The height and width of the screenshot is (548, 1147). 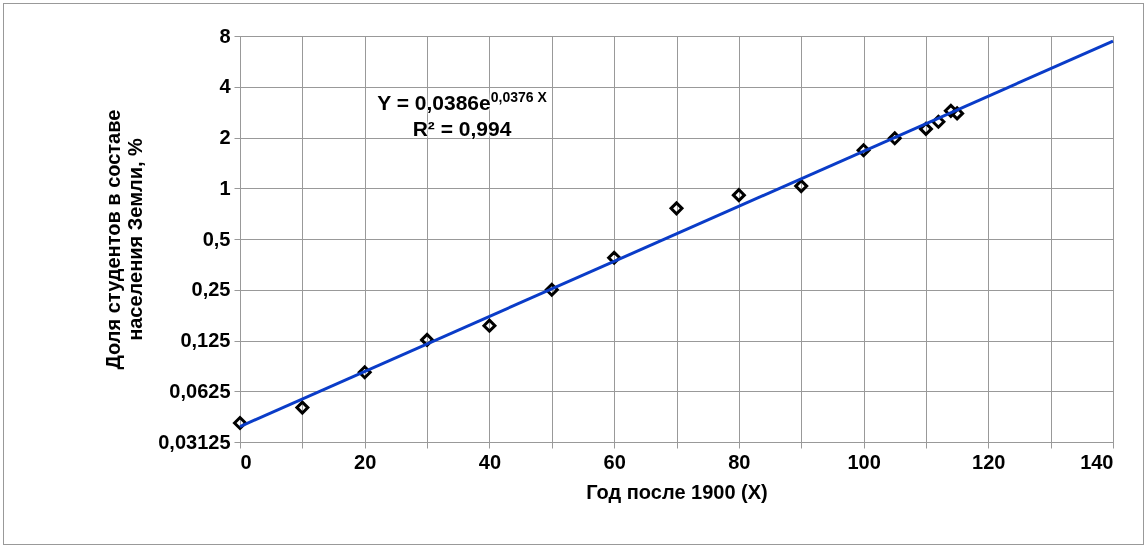 What do you see at coordinates (1097, 461) in the screenshot?
I see `x-tick-label: 140` at bounding box center [1097, 461].